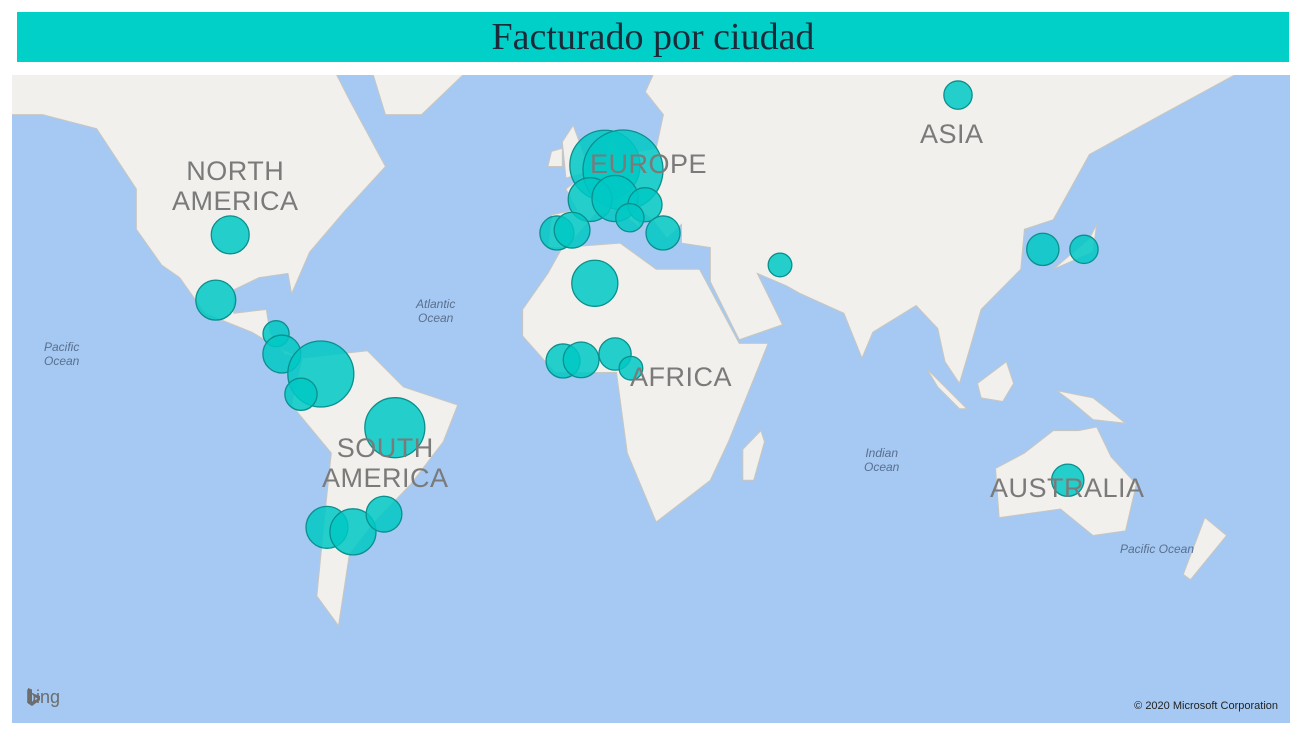  I want to click on label-indian-ocean: Indian Ocean, so click(882, 460).